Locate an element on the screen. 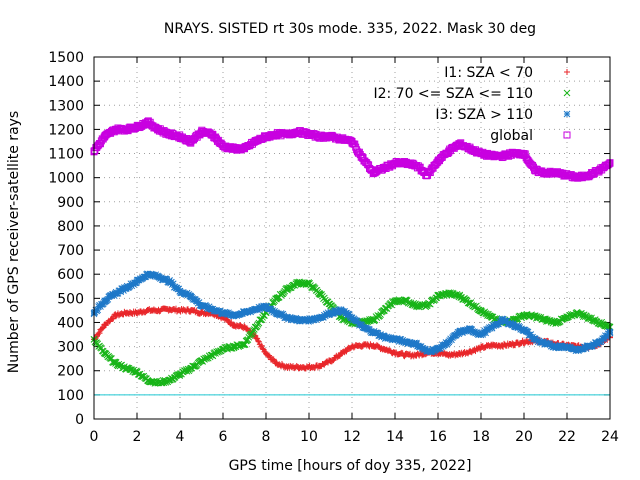  y-tick-label: 0 is located at coordinates (79, 420).